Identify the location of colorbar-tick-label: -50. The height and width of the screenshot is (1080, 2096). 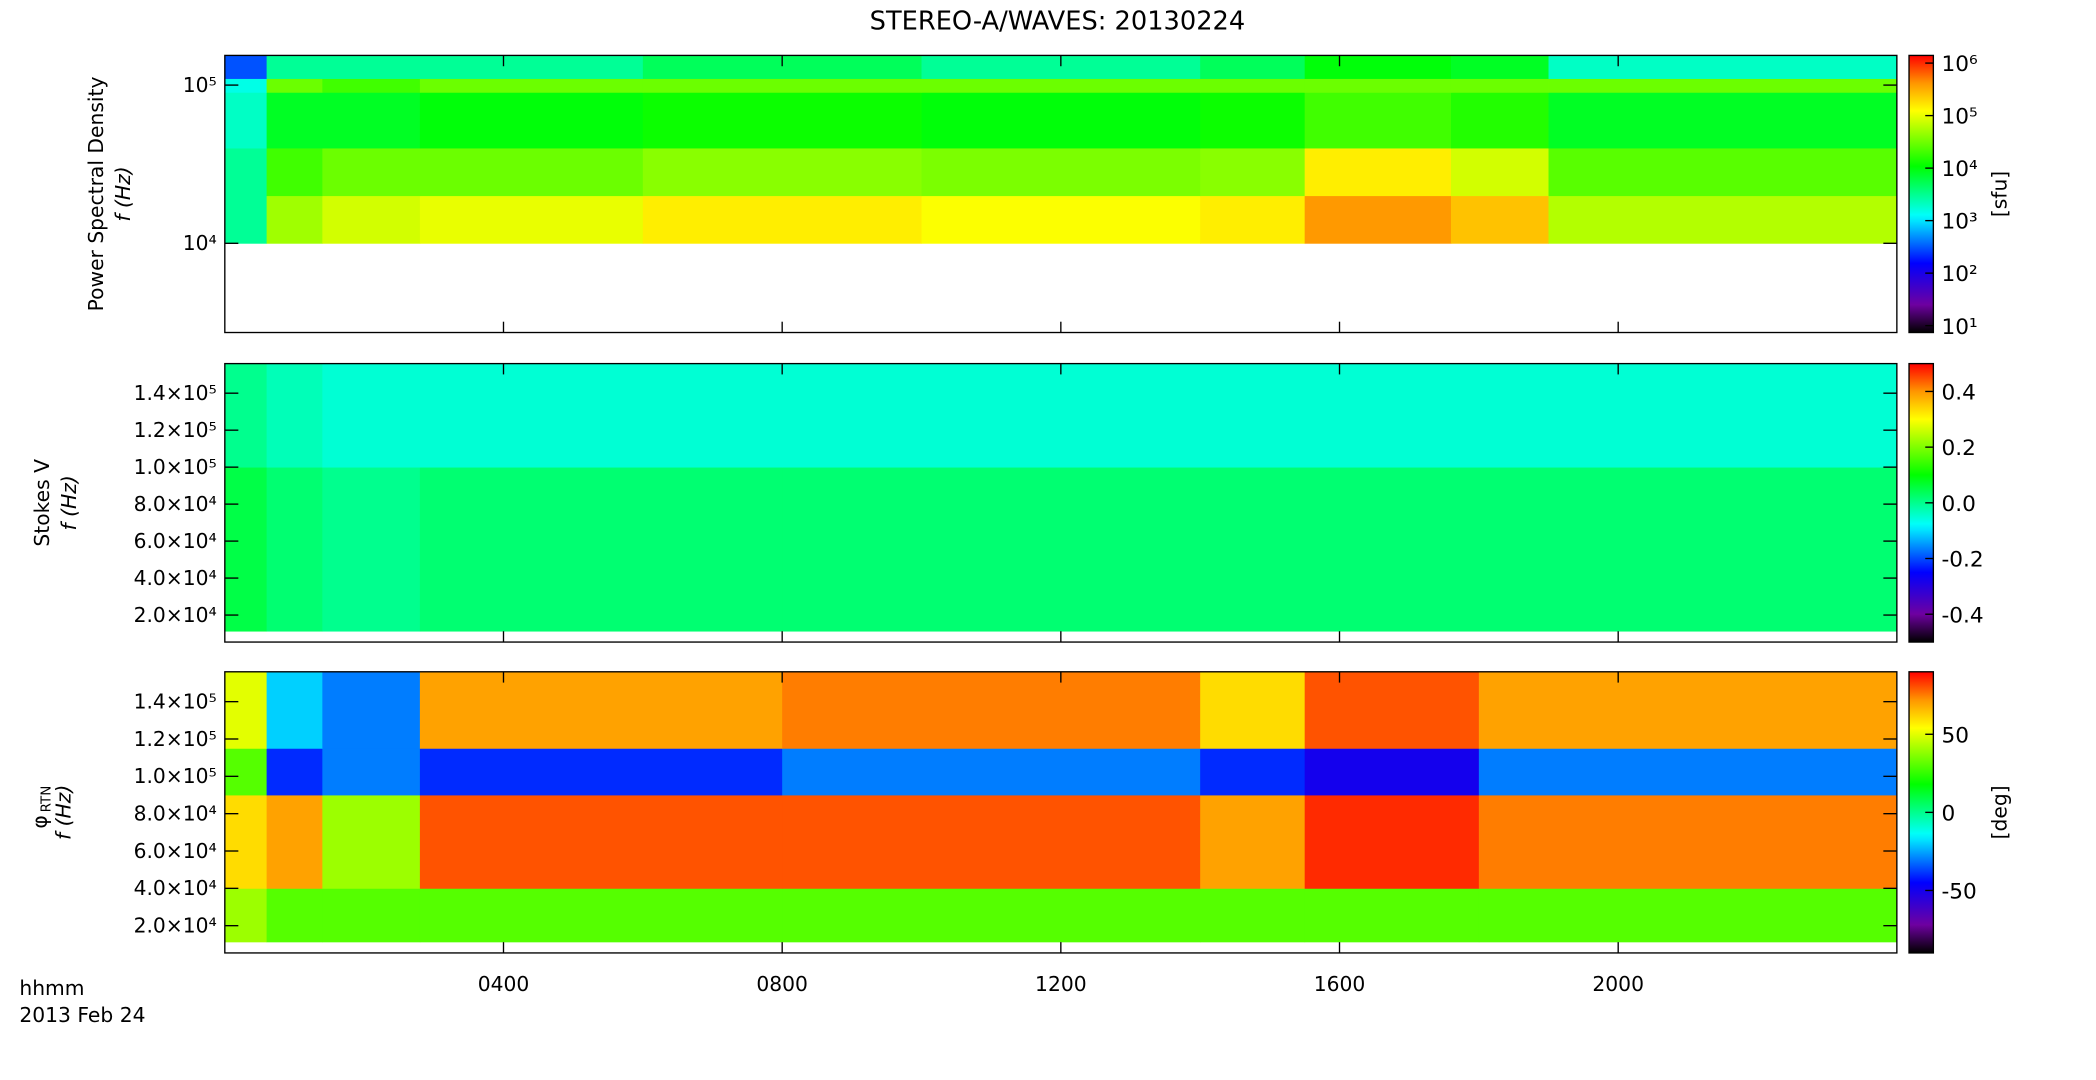
(1958, 892).